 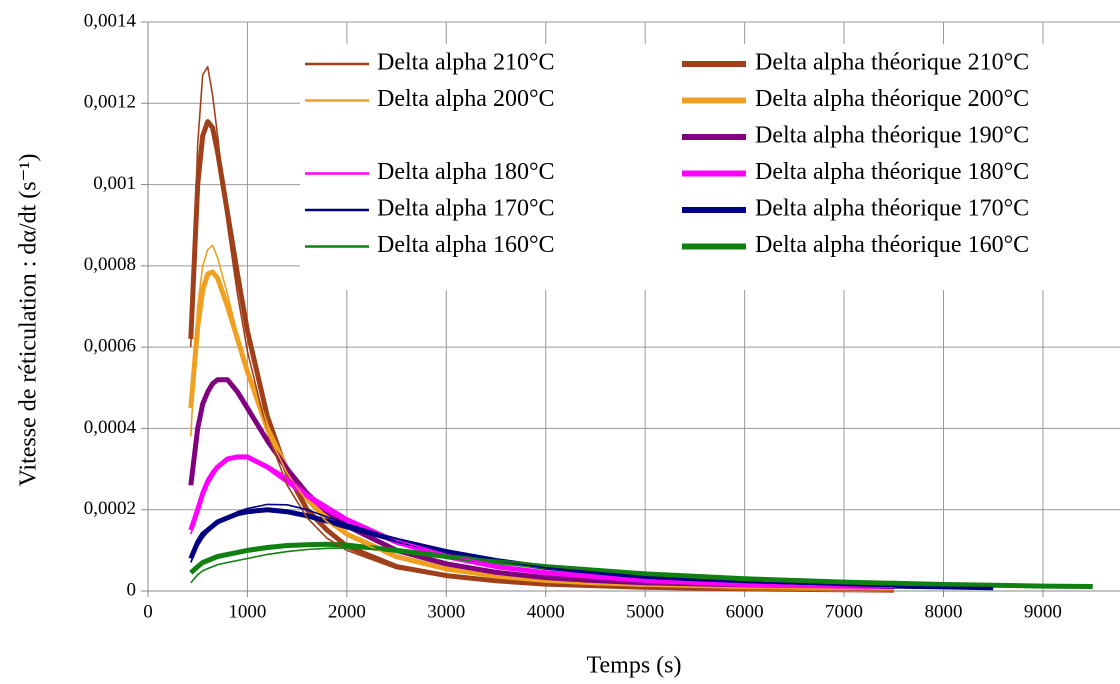 I want to click on x-tick-label: 2000, so click(x=347, y=611).